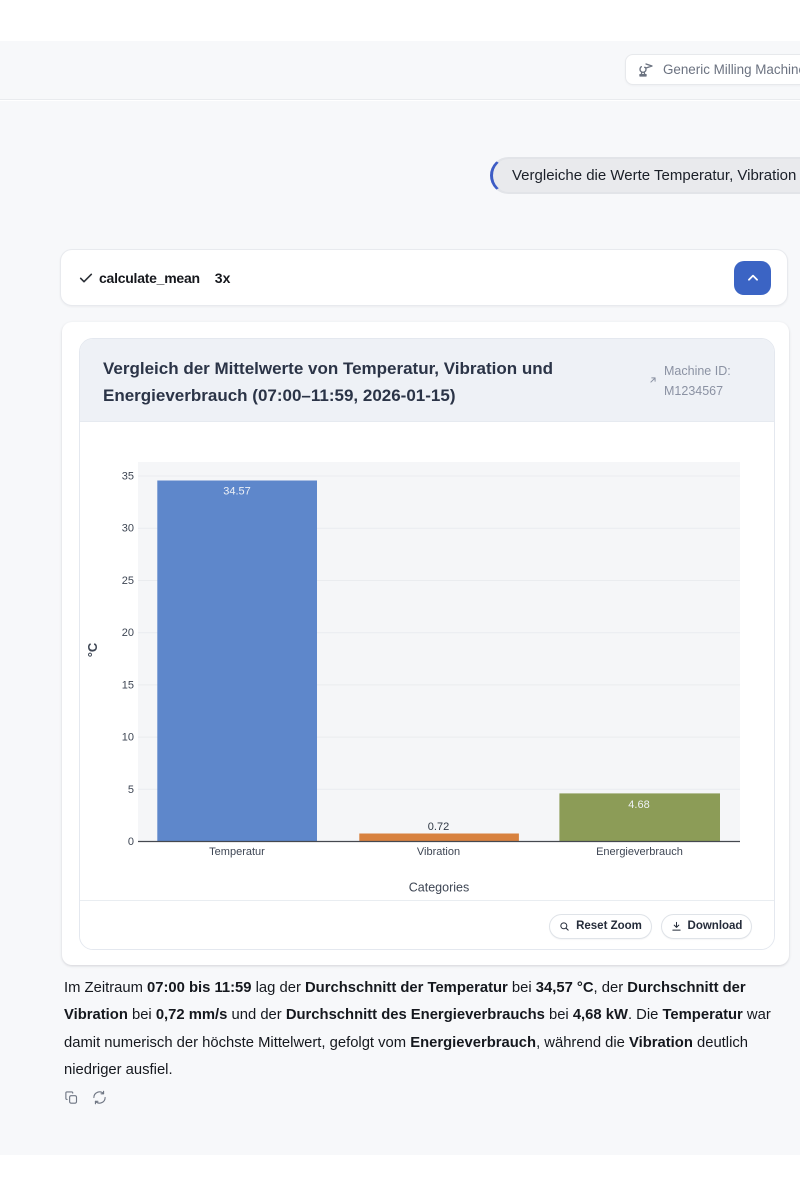  I want to click on svg-text: Categories, so click(439, 888).